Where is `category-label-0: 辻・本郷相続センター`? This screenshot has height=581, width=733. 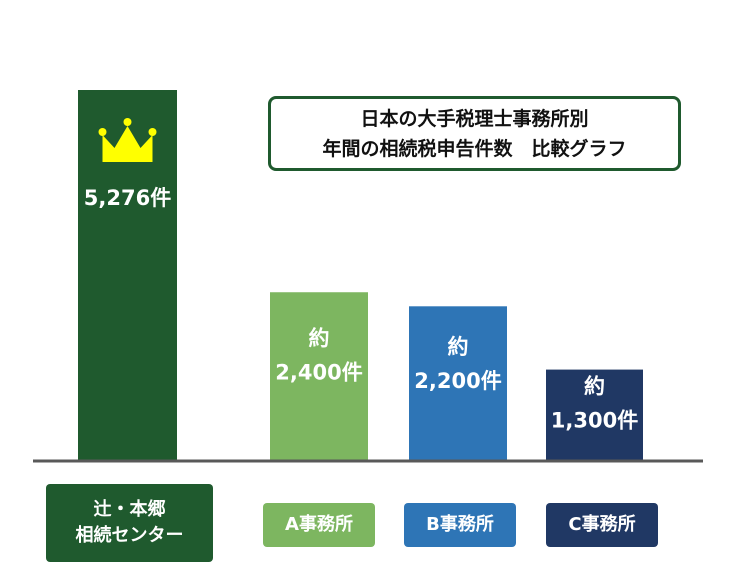
category-label-0: 辻・本郷相続センター is located at coordinates (129, 523).